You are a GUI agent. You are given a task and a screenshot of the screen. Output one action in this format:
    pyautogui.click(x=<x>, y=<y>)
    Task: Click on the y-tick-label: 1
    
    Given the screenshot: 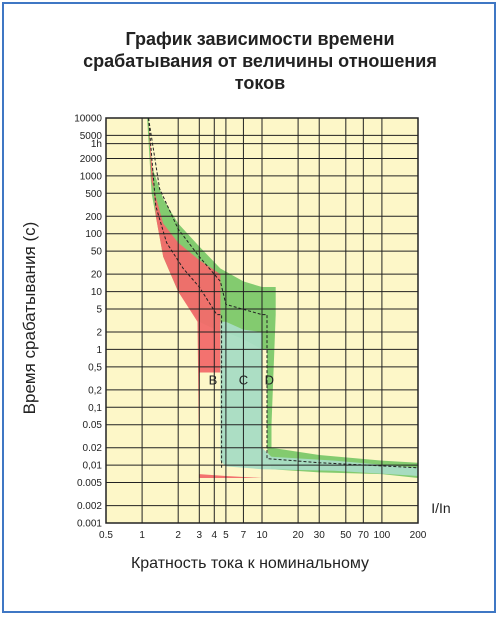 What is the action you would take?
    pyautogui.click(x=99, y=350)
    